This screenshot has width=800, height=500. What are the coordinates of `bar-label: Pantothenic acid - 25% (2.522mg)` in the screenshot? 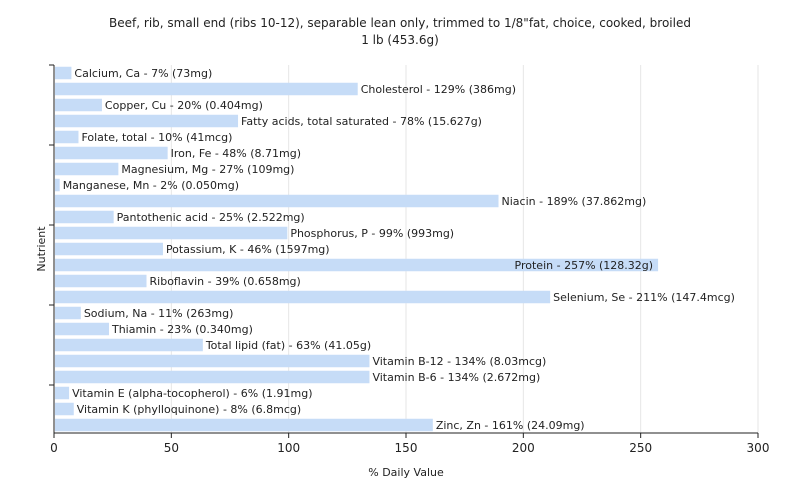 It's located at (211, 217).